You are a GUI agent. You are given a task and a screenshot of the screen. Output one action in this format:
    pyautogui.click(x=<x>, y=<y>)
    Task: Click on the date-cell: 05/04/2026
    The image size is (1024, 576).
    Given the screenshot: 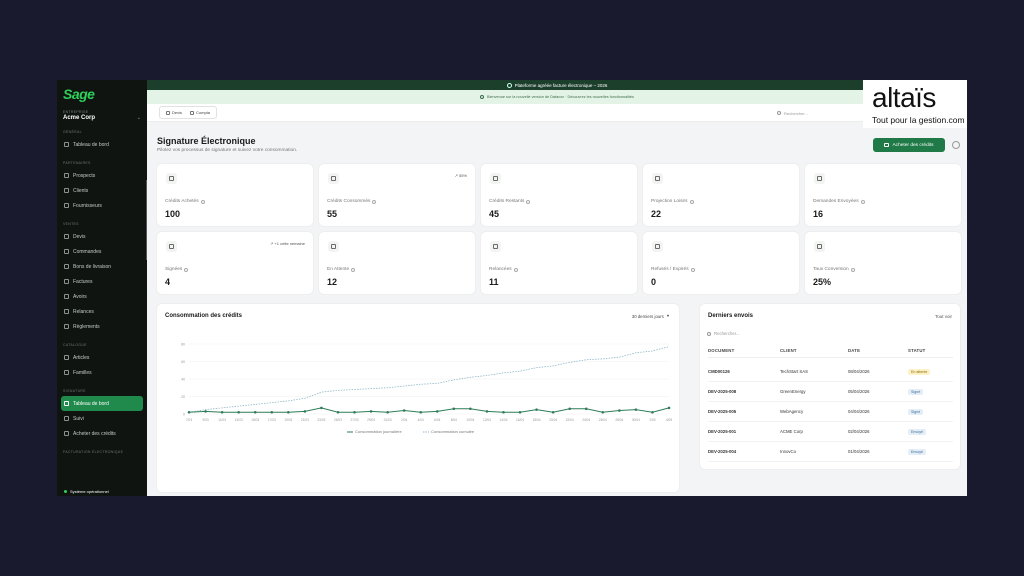 What is the action you would take?
    pyautogui.click(x=859, y=391)
    